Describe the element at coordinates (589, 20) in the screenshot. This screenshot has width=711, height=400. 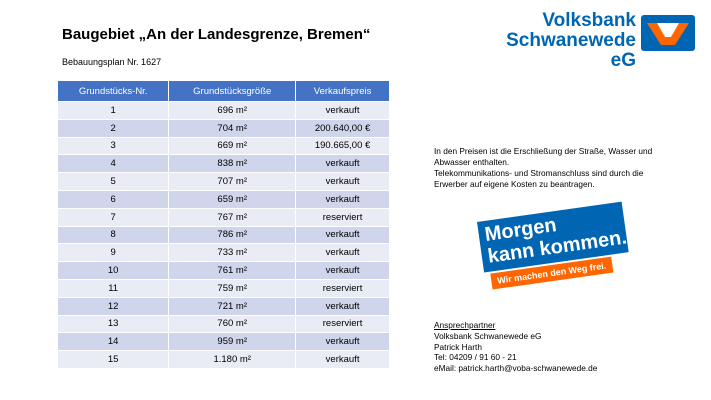
I see `logo-line: Volksbank` at that location.